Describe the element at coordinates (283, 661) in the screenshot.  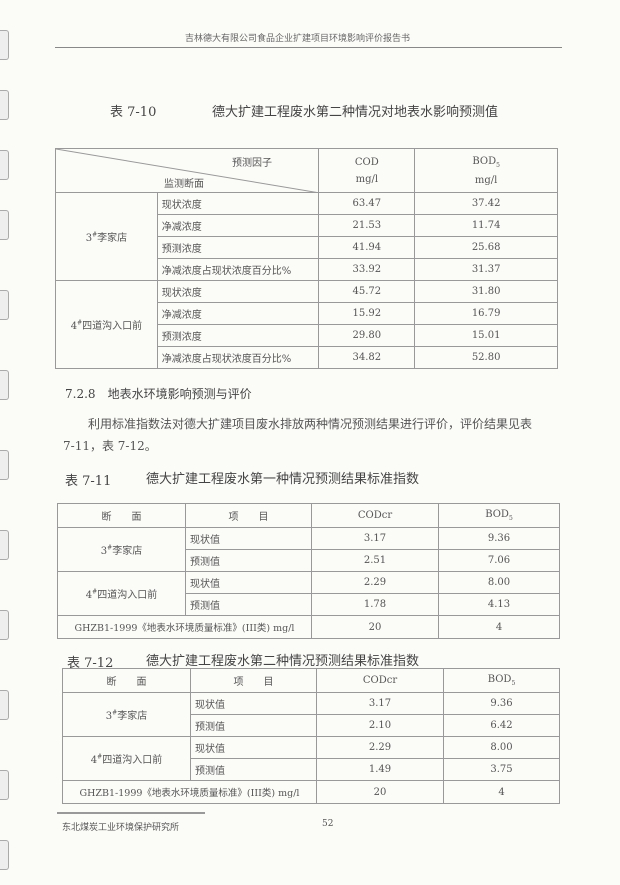
I see `table-7-12-title: 德大扩建工程废水第二种情况预测结果标准指数` at that location.